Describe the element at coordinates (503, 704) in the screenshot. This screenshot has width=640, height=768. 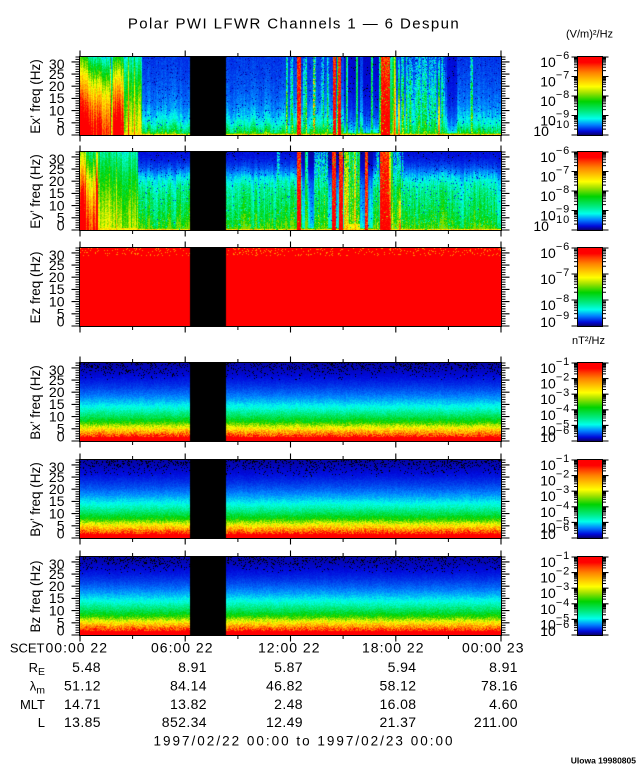
I see `svg-text: 4.60` at that location.